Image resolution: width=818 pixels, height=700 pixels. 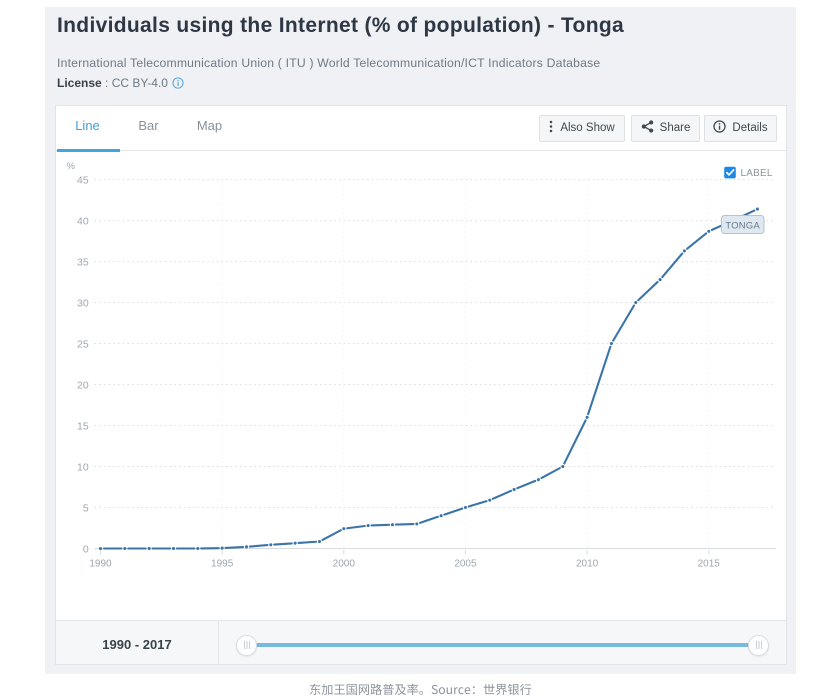 I want to click on svg-text: 10, so click(x=83, y=468).